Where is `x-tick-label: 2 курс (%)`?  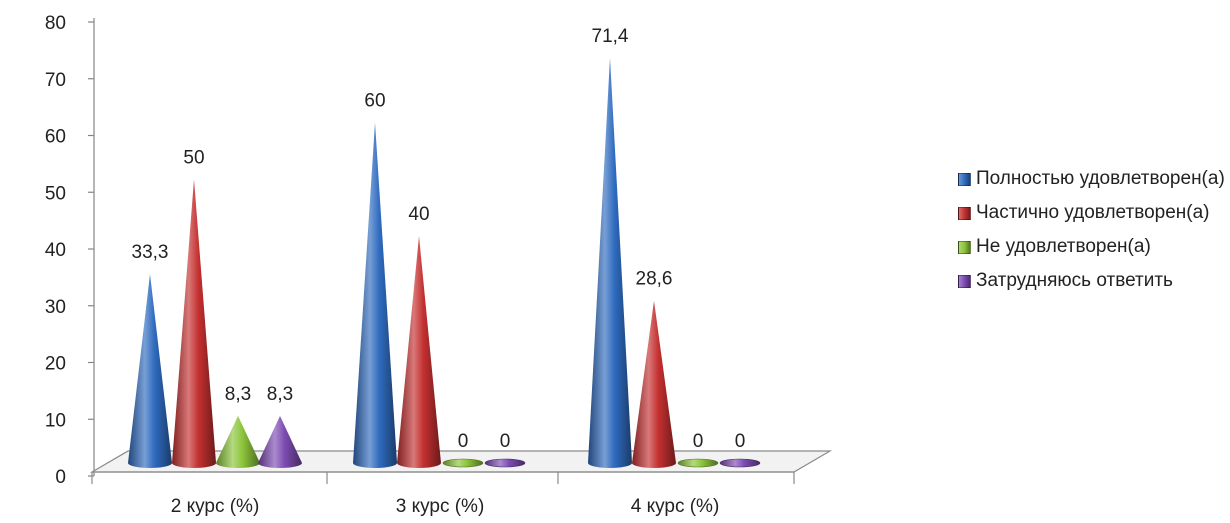
x-tick-label: 2 курс (%) is located at coordinates (215, 506).